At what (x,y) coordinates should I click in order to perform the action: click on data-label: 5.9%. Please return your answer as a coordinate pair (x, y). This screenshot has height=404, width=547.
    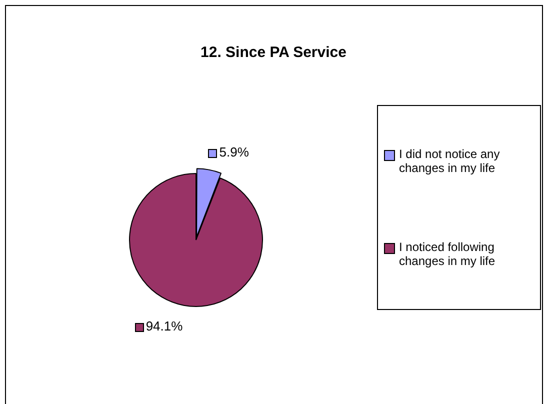
    Looking at the image, I should click on (234, 152).